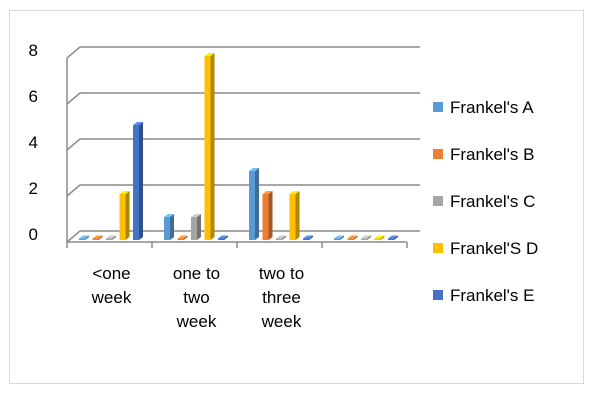  I want to click on legend-item: Frankel's B, so click(484, 154).